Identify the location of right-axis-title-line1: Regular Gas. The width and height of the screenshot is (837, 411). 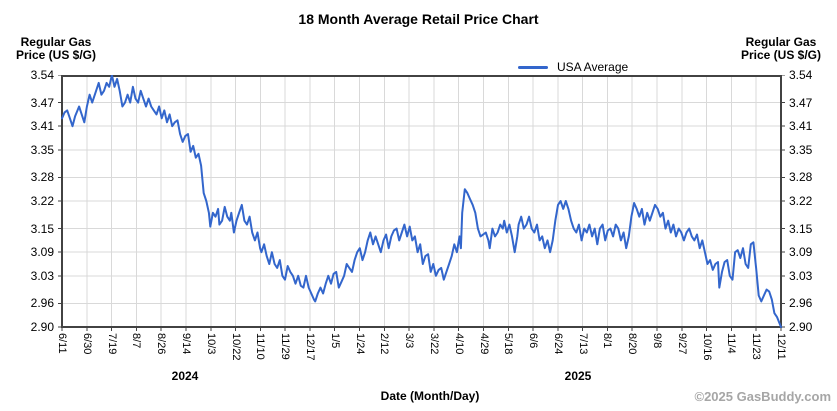
(781, 42).